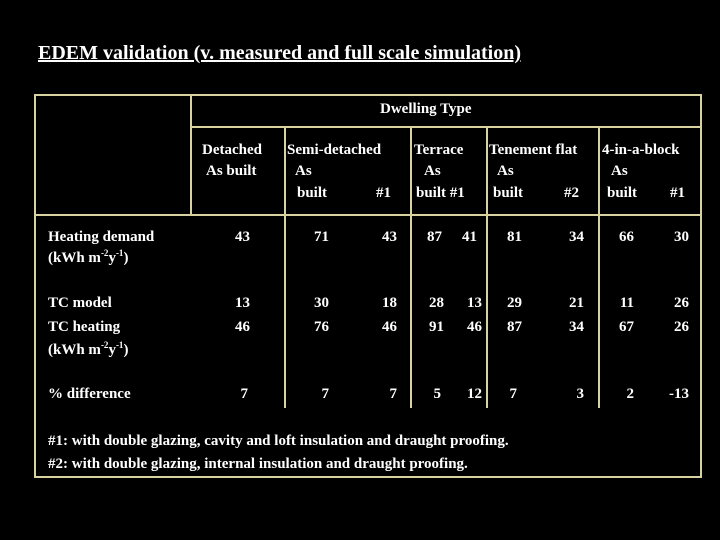  Describe the element at coordinates (679, 394) in the screenshot. I see `cell-value: -13` at that location.